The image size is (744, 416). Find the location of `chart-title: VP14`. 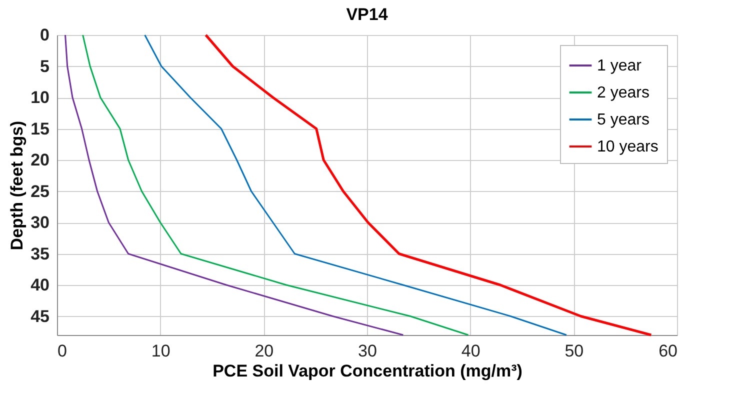

chart-title: VP14 is located at coordinates (367, 14).